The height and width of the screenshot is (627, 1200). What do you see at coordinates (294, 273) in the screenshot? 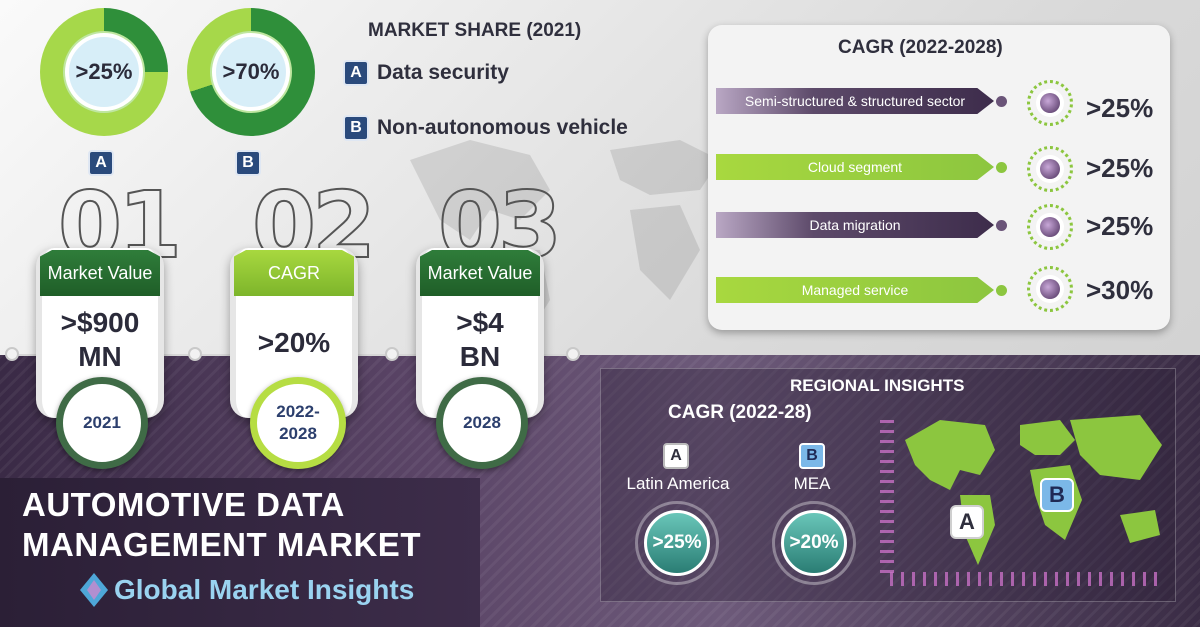
I see `card-tab-2: CAGR` at bounding box center [294, 273].